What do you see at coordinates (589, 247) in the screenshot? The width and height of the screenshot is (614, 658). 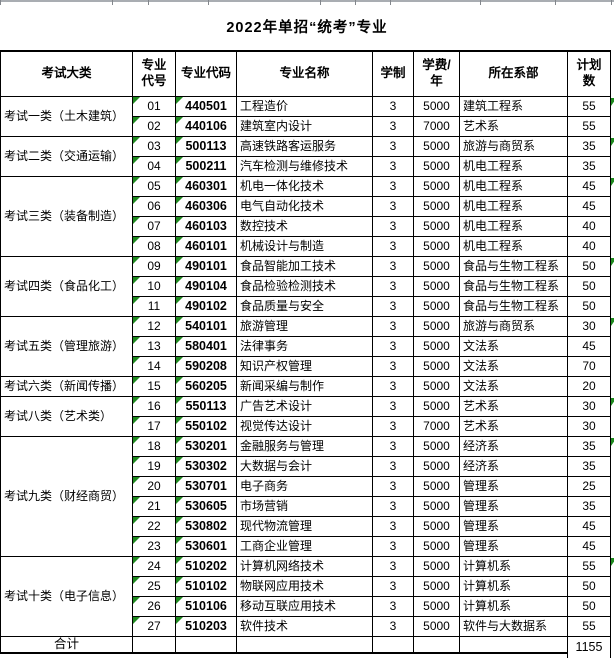 I see `plan-count-cell: 40` at bounding box center [589, 247].